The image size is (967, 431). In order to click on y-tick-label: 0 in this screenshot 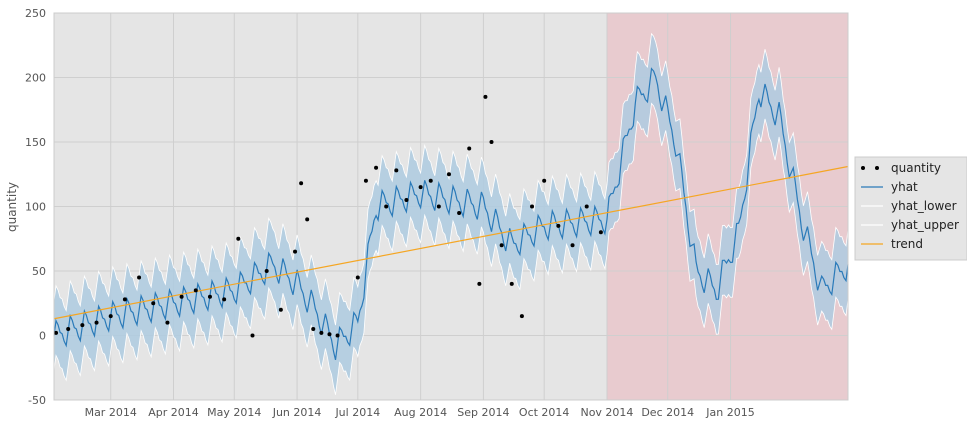, I will do `click(42, 336)`.